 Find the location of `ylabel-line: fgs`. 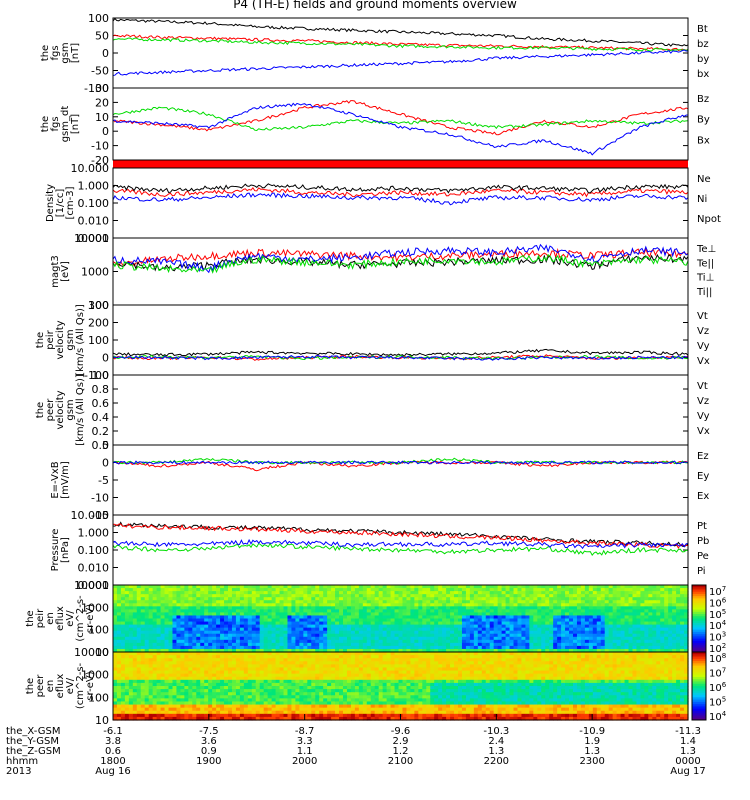

ylabel-line: fgs is located at coordinates (55, 123).